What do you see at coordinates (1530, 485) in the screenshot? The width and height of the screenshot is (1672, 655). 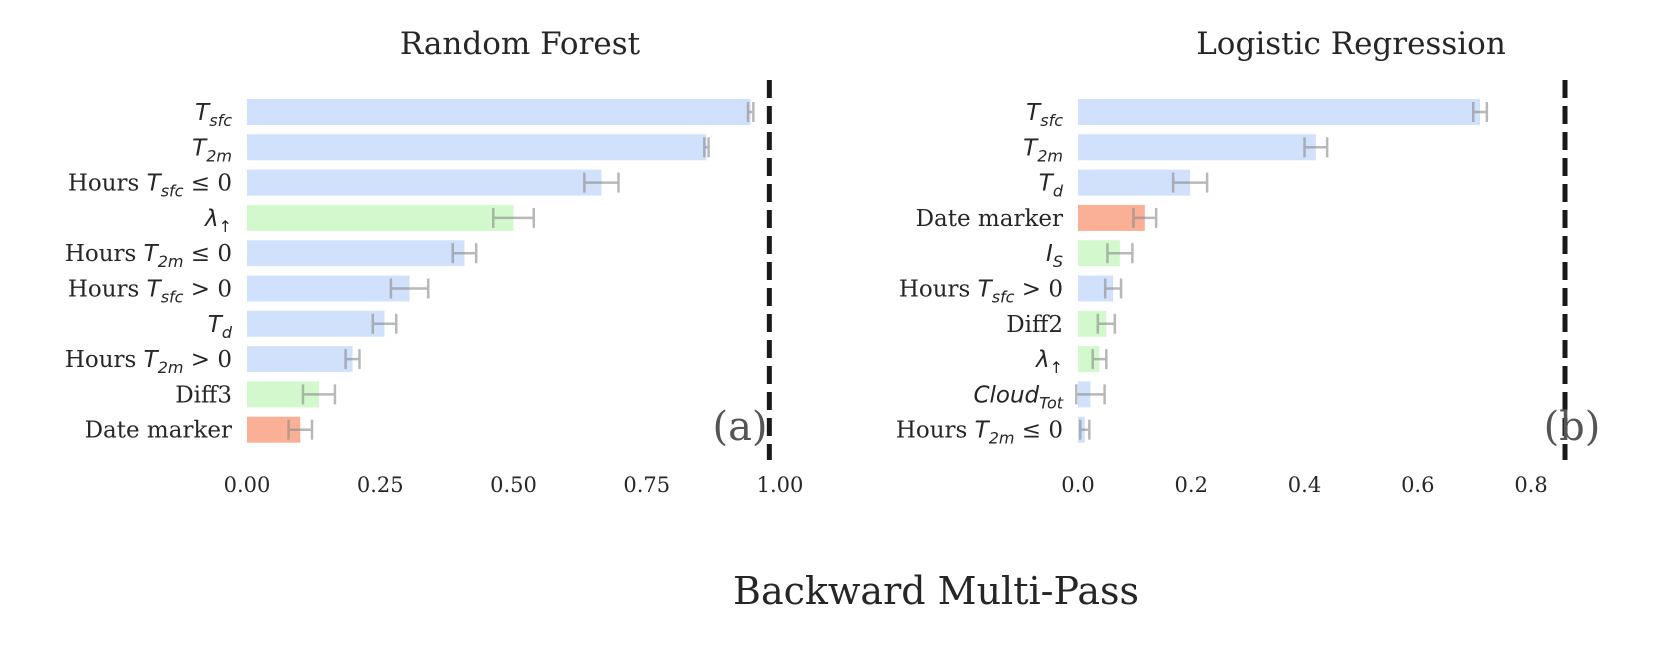 I see `x-tick-label: 0.8` at bounding box center [1530, 485].